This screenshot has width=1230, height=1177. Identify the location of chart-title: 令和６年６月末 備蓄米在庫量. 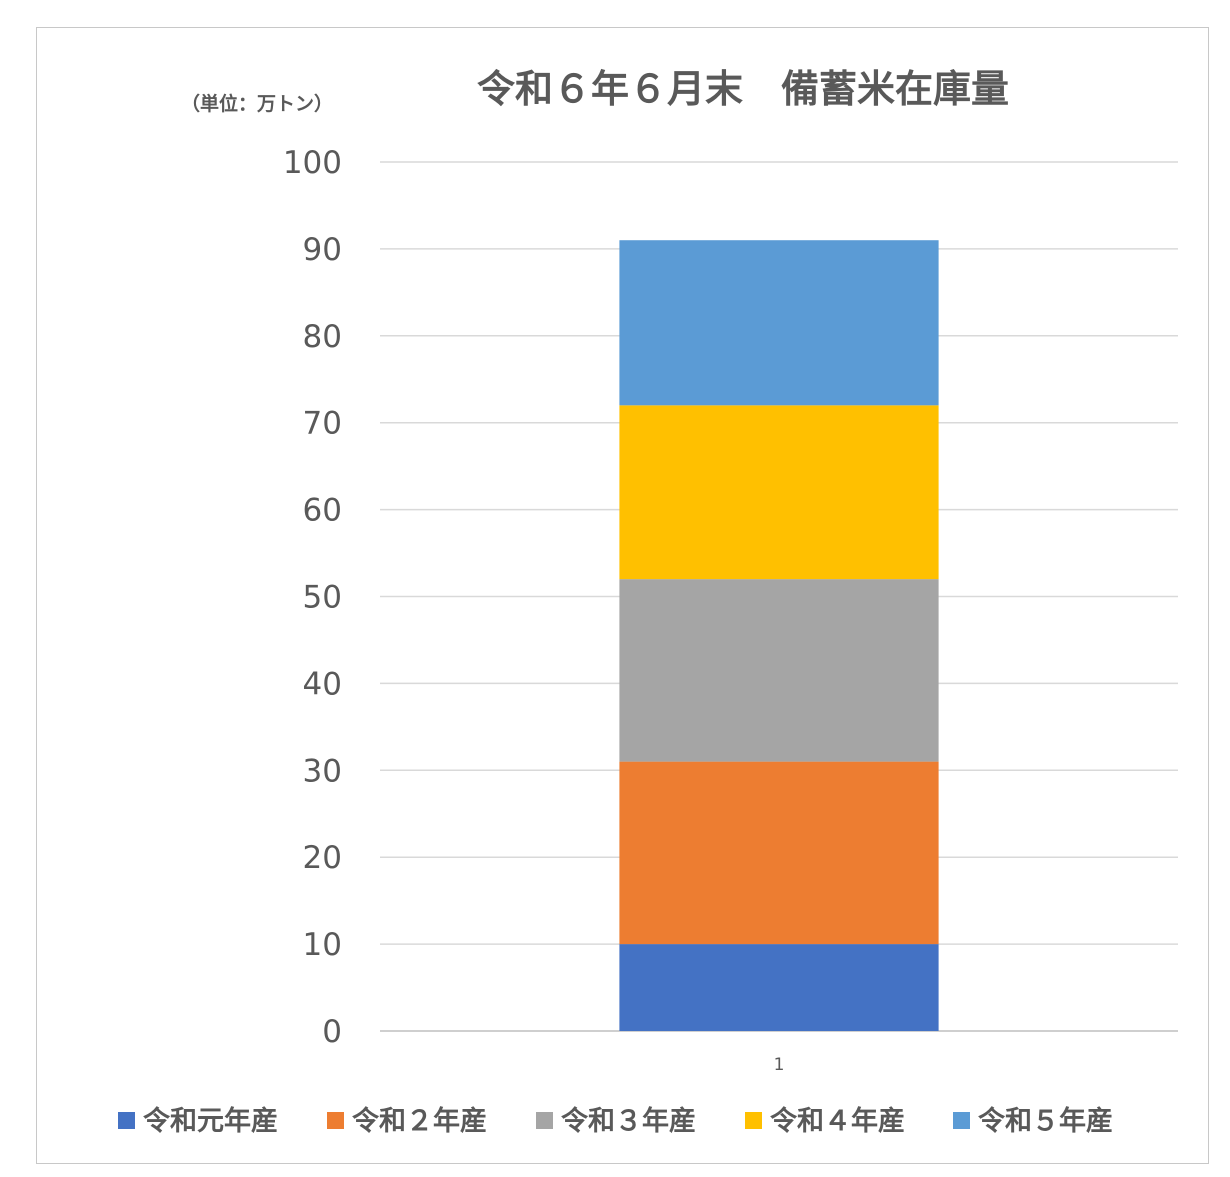
(743, 89).